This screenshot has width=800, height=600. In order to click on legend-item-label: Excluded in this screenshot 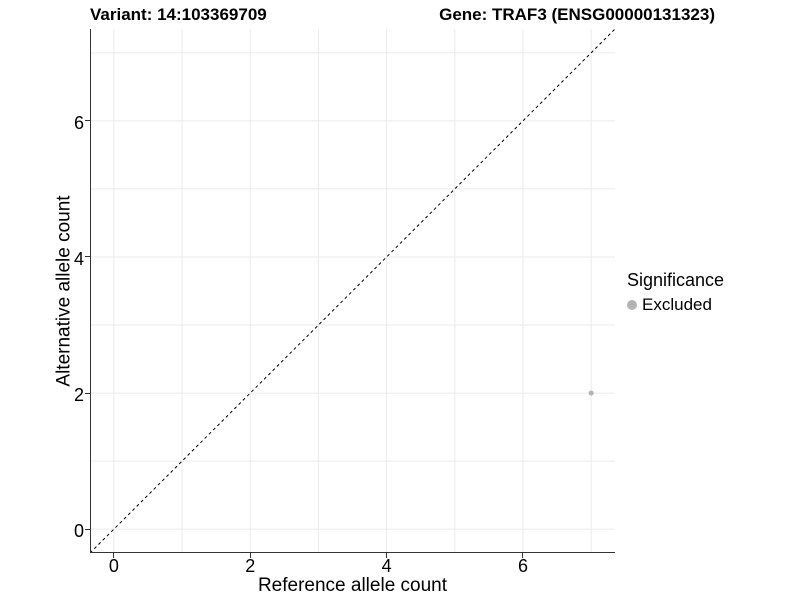, I will do `click(677, 304)`.